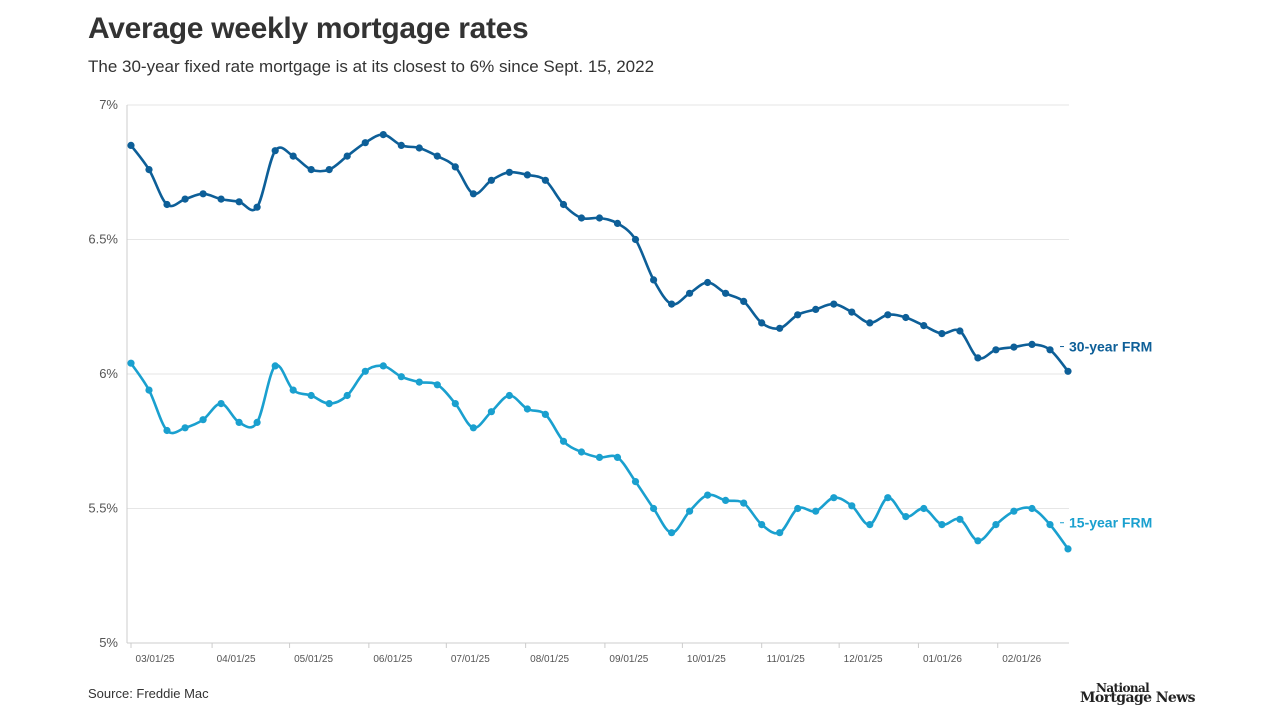 This screenshot has width=1280, height=720. What do you see at coordinates (155, 659) in the screenshot?
I see `x-tick-label: 03/01/25` at bounding box center [155, 659].